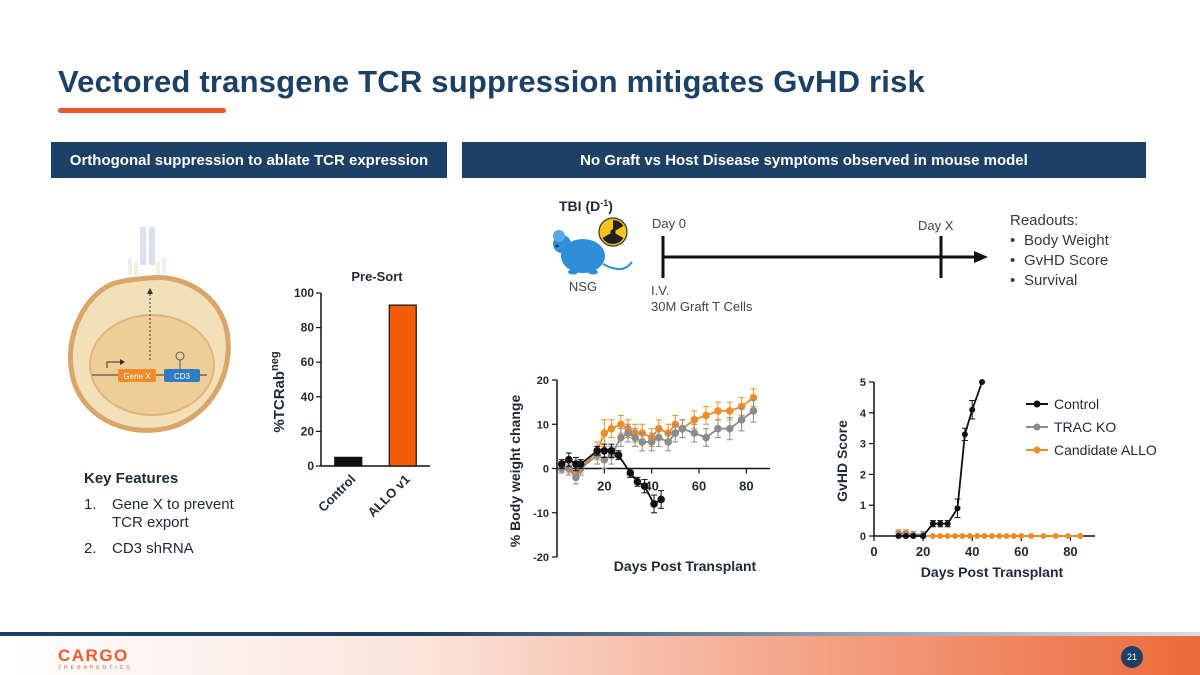  What do you see at coordinates (541, 558) in the screenshot?
I see `y-tick-label: -20` at bounding box center [541, 558].